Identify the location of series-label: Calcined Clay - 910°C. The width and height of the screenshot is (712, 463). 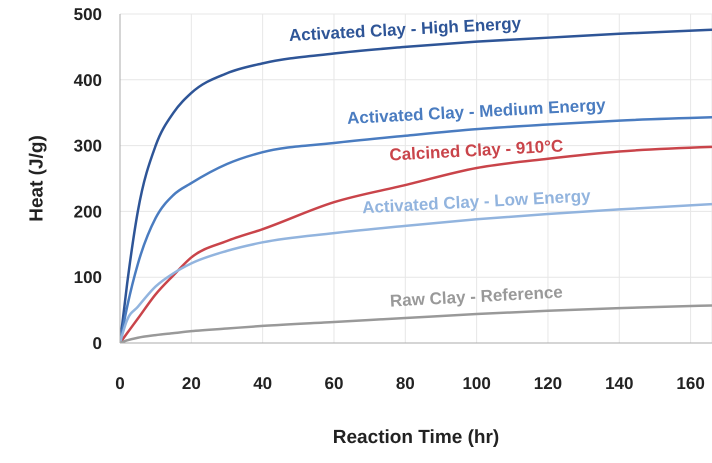
(476, 150).